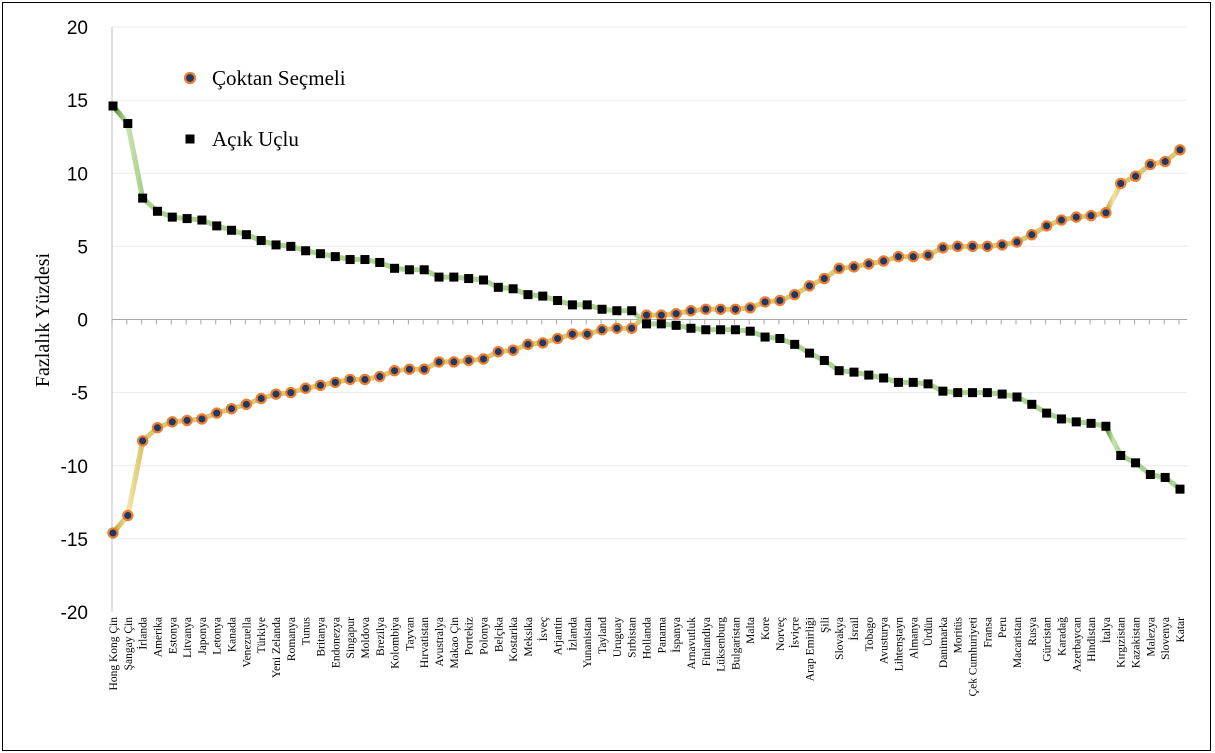 This screenshot has height=753, width=1215. Describe the element at coordinates (279, 78) in the screenshot. I see `legend-label-coktan-secmeli: Çoktan Seçmeli` at that location.